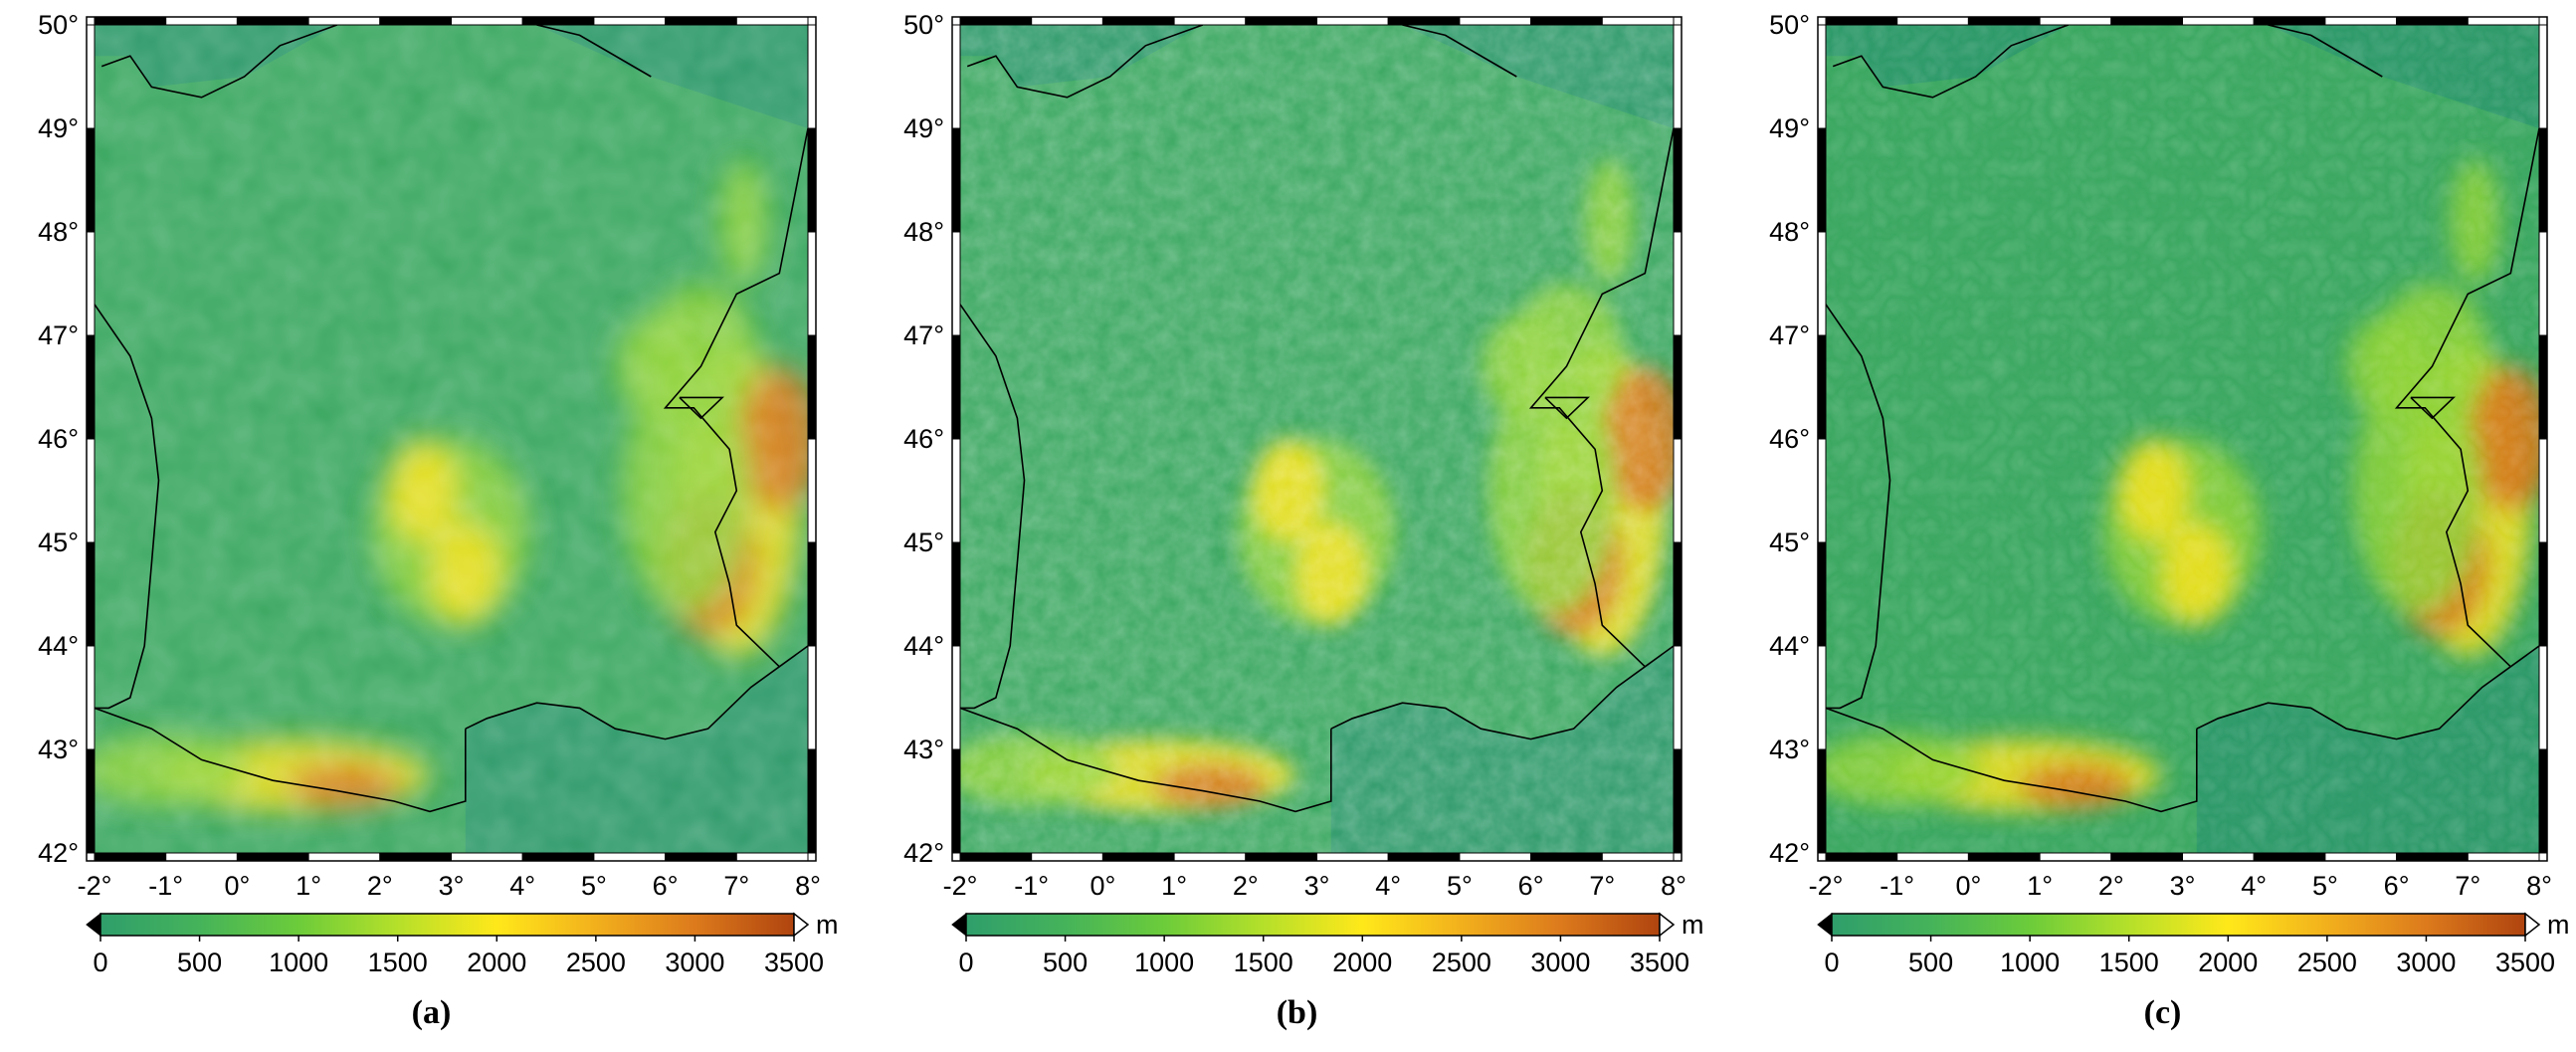 The image size is (2576, 1052). What do you see at coordinates (1297, 1013) in the screenshot?
I see `panel-label-b: (b)` at bounding box center [1297, 1013].